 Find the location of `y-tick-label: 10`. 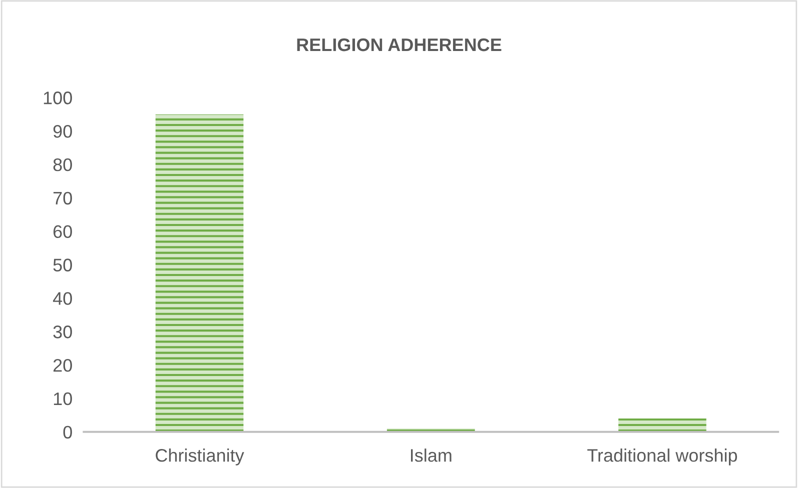

y-tick-label: 10 is located at coordinates (63, 399).